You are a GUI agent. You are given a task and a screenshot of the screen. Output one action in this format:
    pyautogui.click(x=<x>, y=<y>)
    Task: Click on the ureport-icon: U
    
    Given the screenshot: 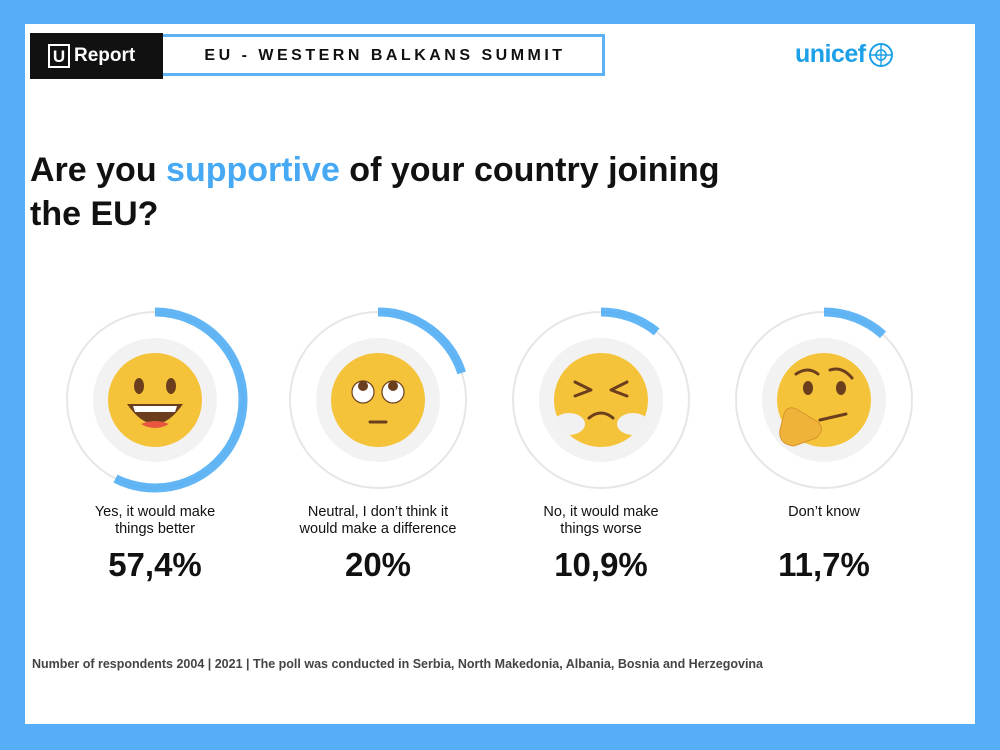 What is the action you would take?
    pyautogui.click(x=59, y=56)
    